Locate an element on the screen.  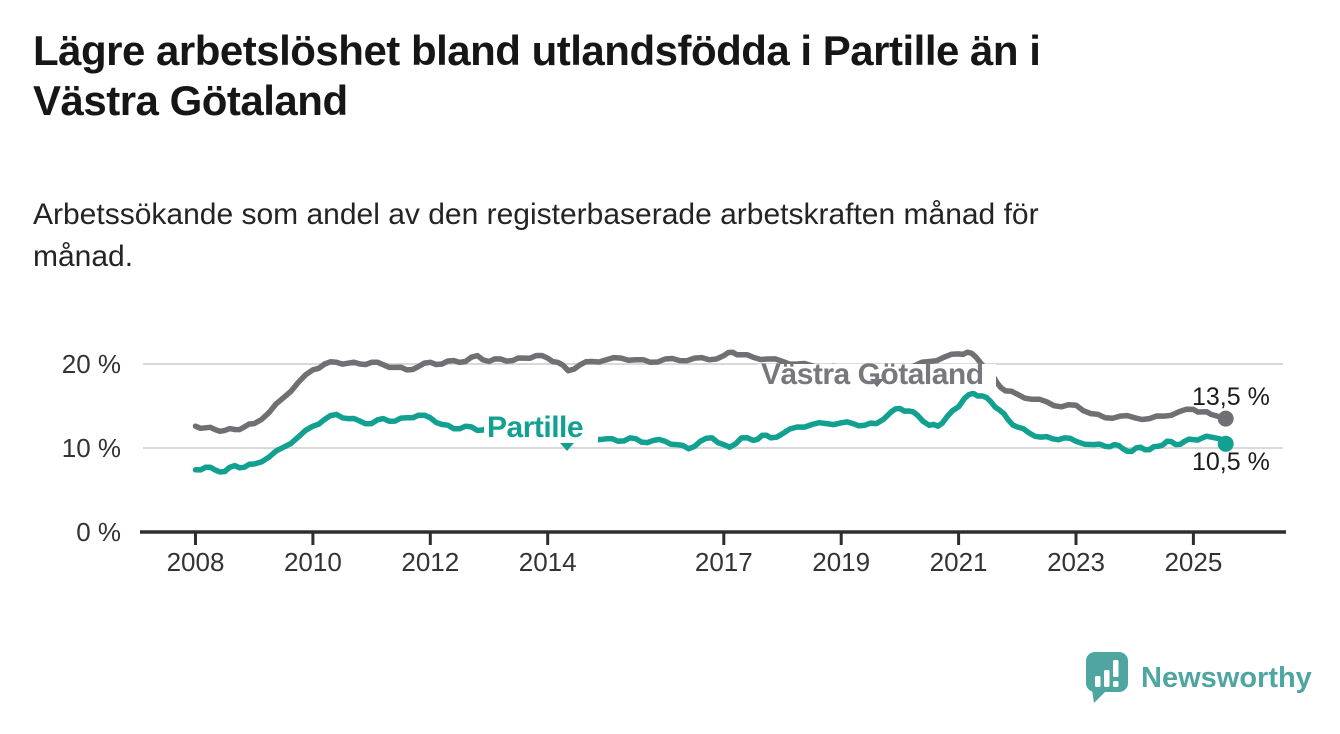
series-label-partille: Partille is located at coordinates (535, 427).